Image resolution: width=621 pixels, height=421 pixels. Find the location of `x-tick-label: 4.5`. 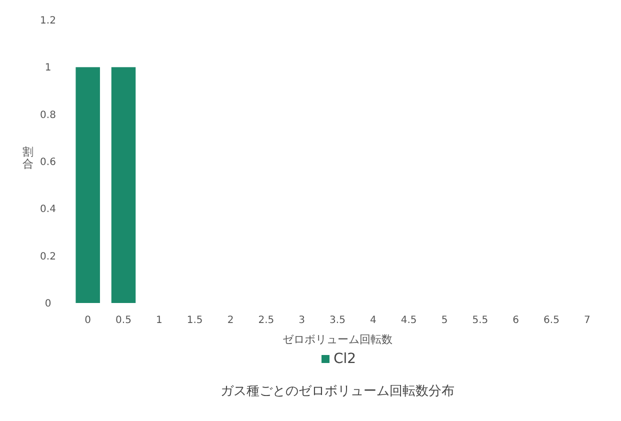

x-tick-label: 4.5 is located at coordinates (408, 320).